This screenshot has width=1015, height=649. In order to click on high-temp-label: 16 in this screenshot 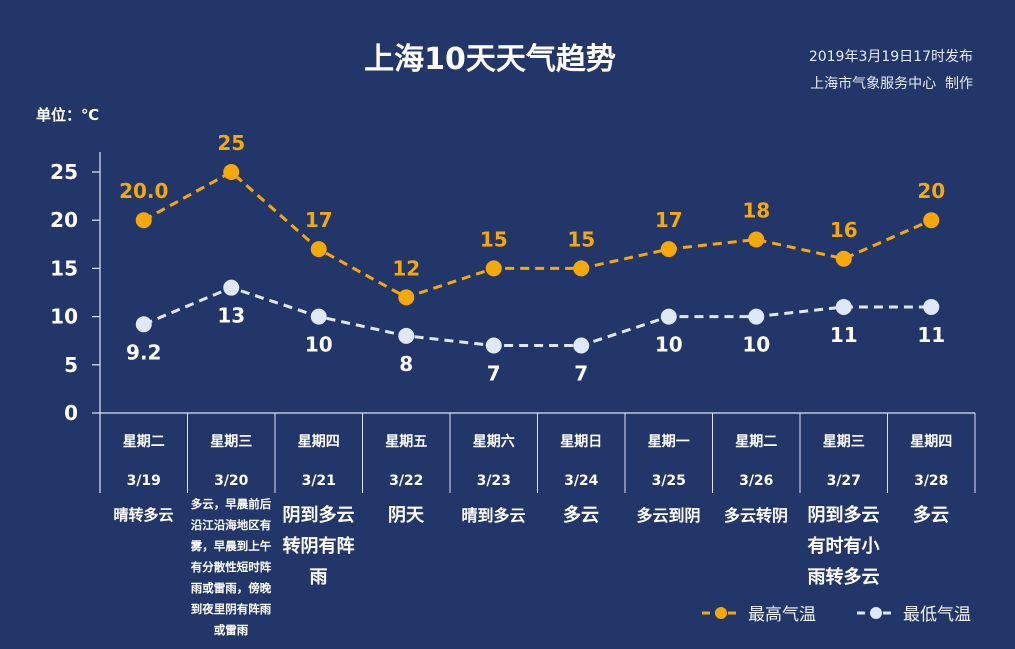, I will do `click(844, 230)`.